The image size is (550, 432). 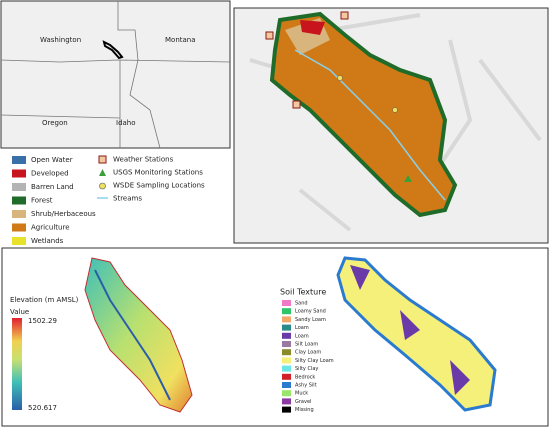 I want to click on legend-label: Sand, so click(x=301, y=304).